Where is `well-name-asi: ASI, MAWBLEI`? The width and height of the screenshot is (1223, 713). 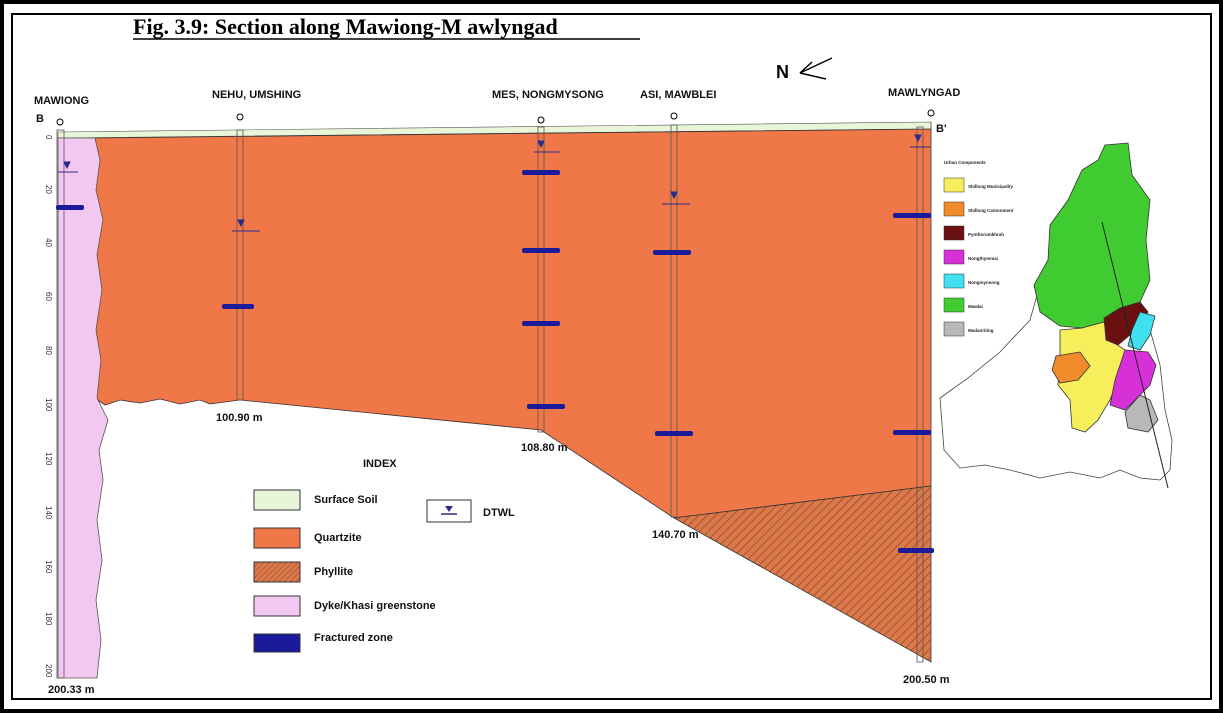
well-name-asi: ASI, MAWBLEI is located at coordinates (678, 95).